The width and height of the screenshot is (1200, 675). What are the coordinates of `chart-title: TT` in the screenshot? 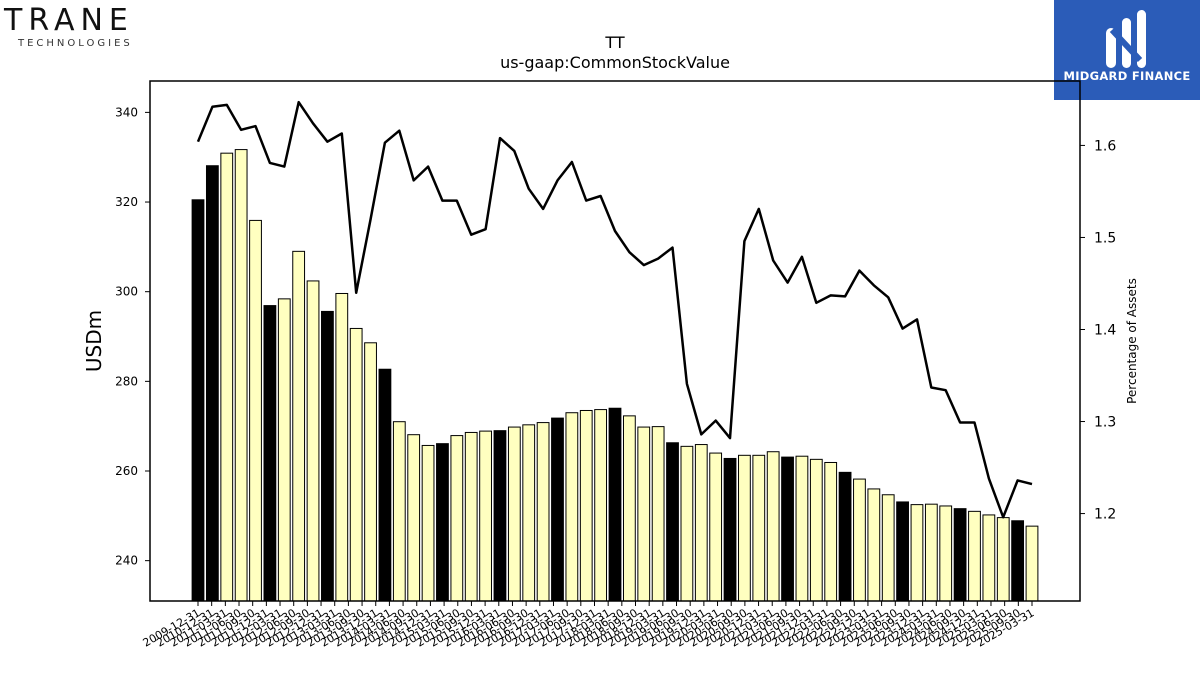 It's located at (614, 42).